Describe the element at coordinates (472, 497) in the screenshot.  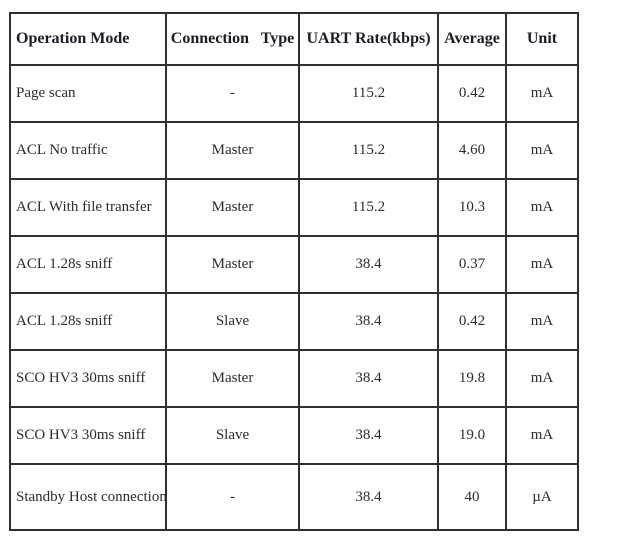
I see `average-cell: 40` at that location.